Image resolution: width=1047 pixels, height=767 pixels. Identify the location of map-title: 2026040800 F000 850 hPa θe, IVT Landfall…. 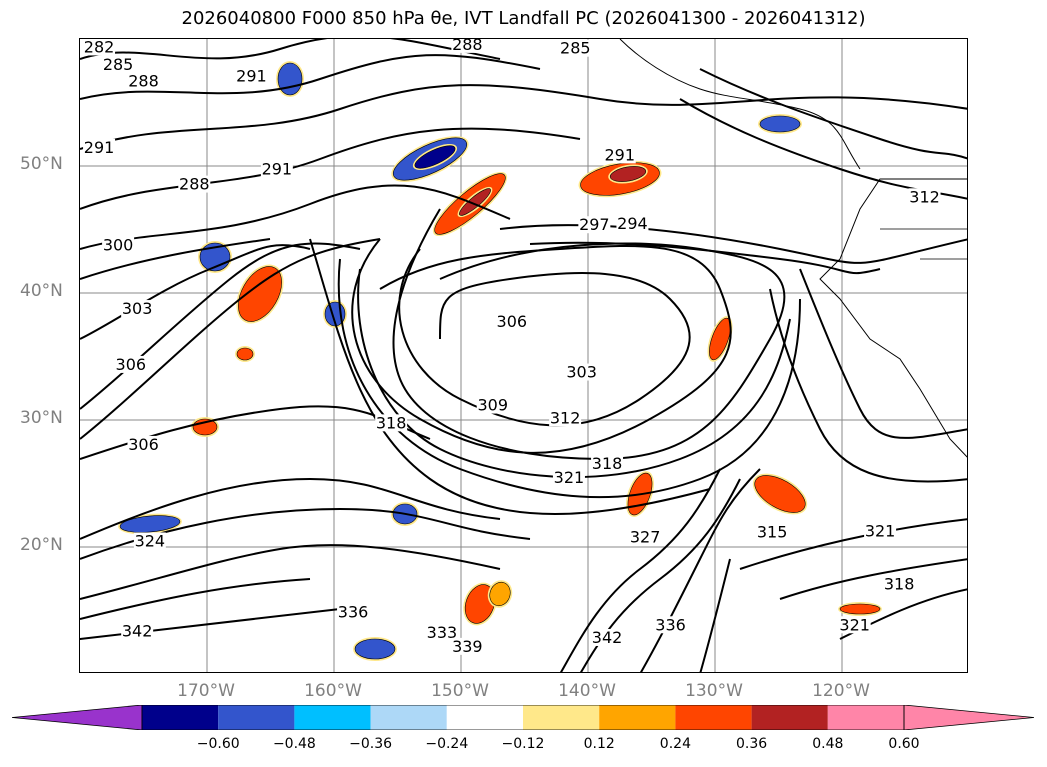
(523, 18).